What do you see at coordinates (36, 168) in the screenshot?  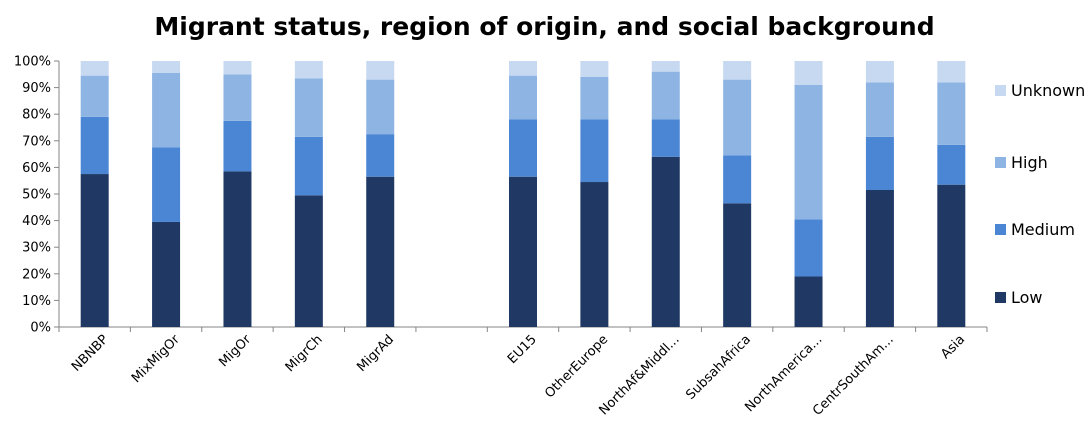 I see `y-tick-label: 60%` at bounding box center [36, 168].